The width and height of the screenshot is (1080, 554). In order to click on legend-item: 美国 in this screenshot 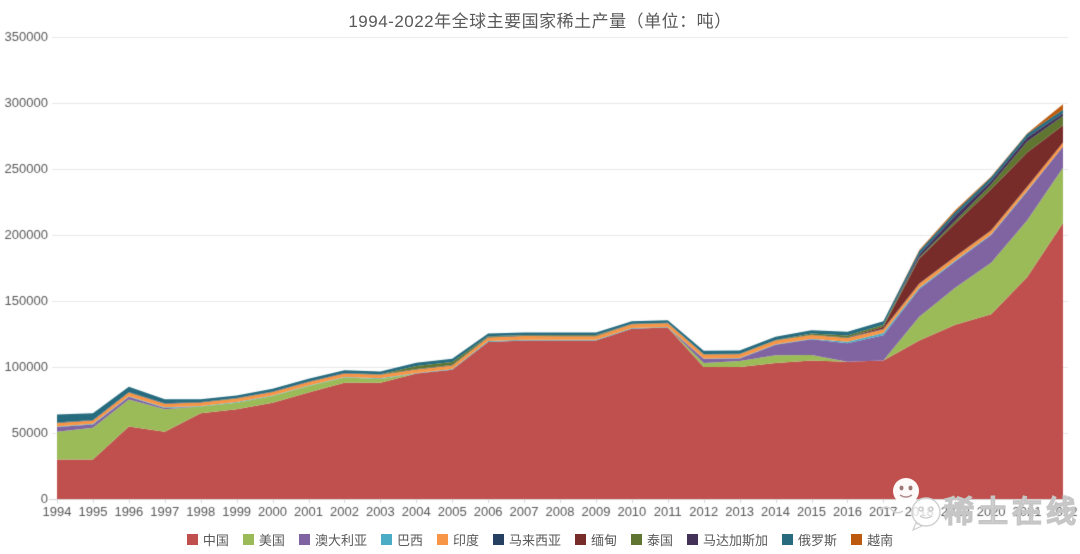, I will do `click(263, 539)`.